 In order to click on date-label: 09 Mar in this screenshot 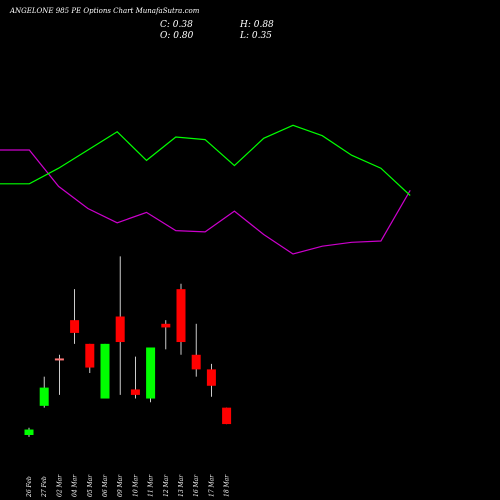, I will do `click(120, 485)`.